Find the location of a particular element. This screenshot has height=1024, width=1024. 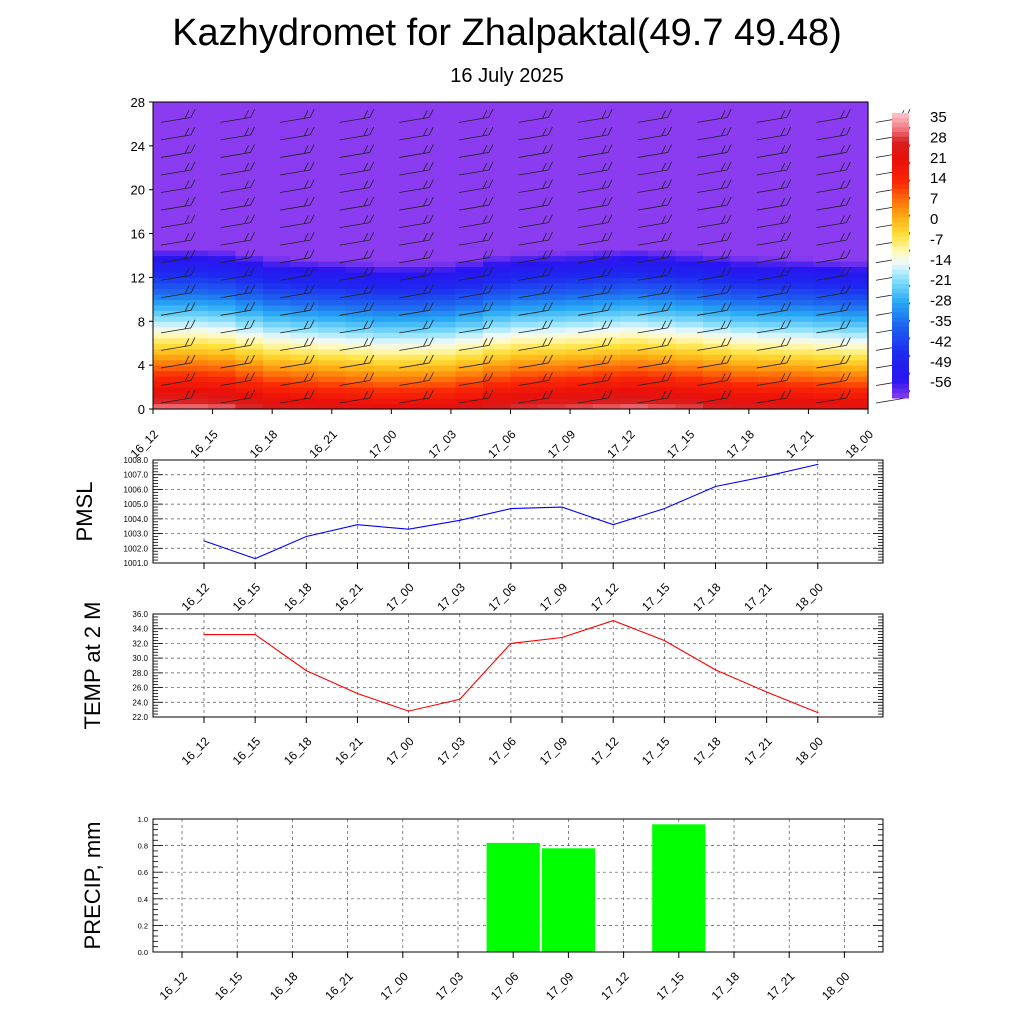

colorbar is located at coordinates (900, 256).